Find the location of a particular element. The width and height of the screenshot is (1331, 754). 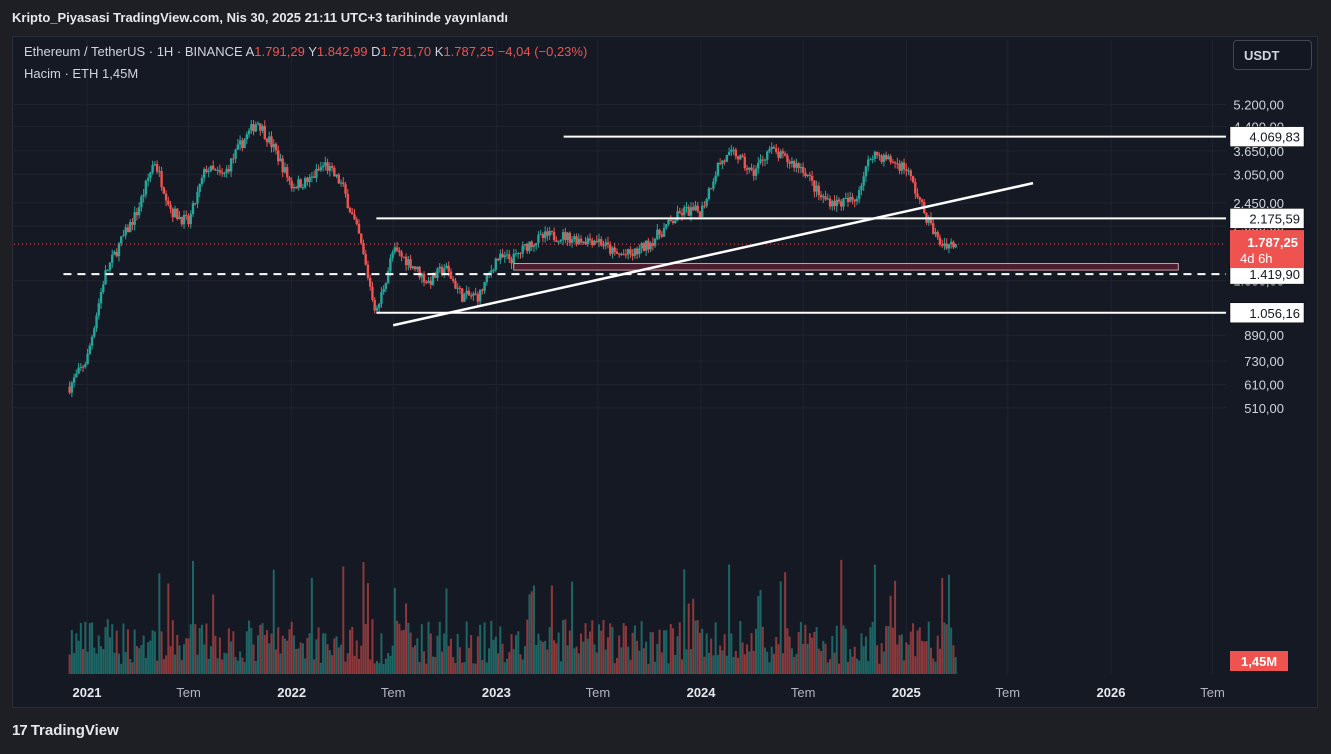

symbol-label: Ethereum / TetherUS · 1H · BINANCE is located at coordinates (133, 51).